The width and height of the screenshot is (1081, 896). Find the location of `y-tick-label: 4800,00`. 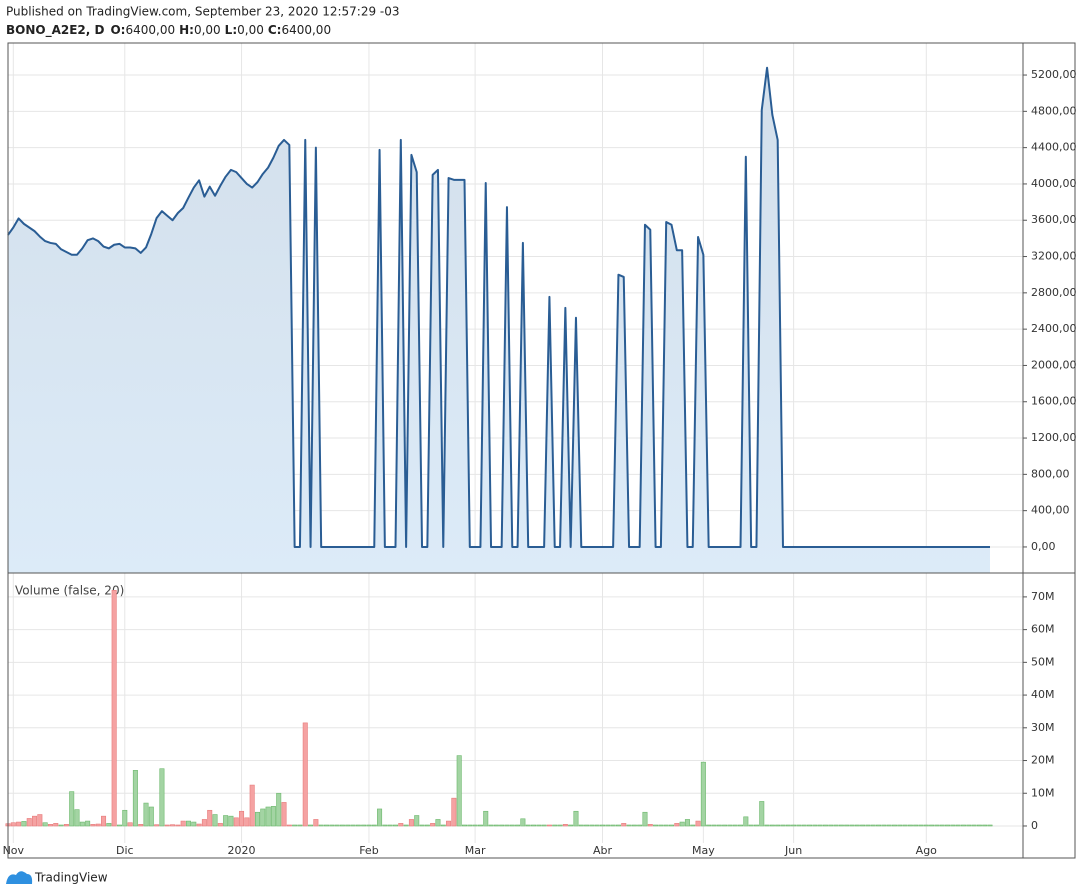

y-tick-label: 4800,00 is located at coordinates (1054, 110).